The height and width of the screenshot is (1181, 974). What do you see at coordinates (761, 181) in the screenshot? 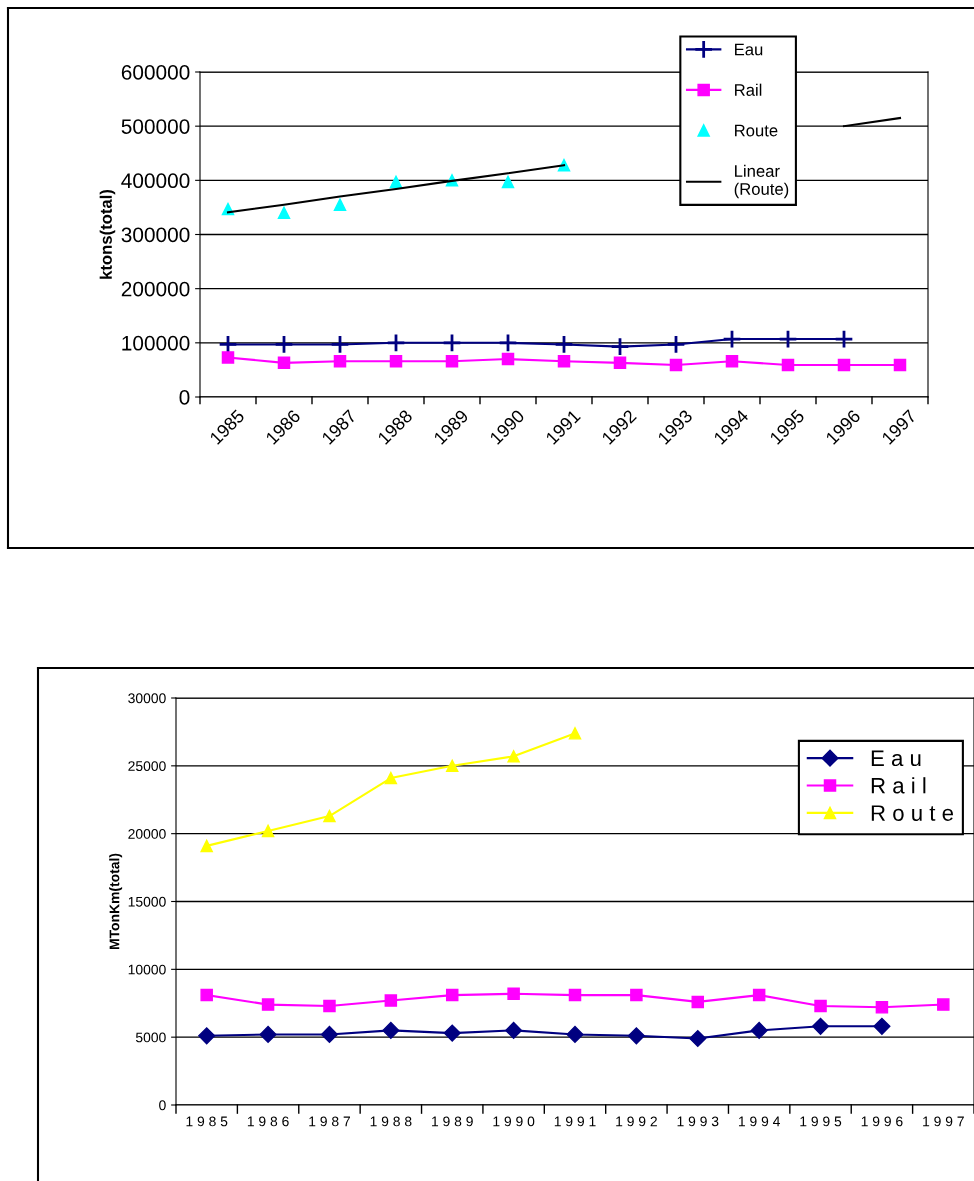
I see `legend-label: Linear (Route)` at bounding box center [761, 181].